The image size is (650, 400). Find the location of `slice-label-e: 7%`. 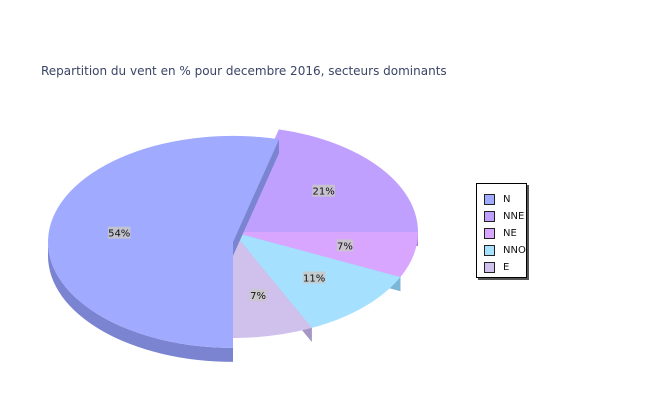

slice-label-e: 7% is located at coordinates (258, 296).